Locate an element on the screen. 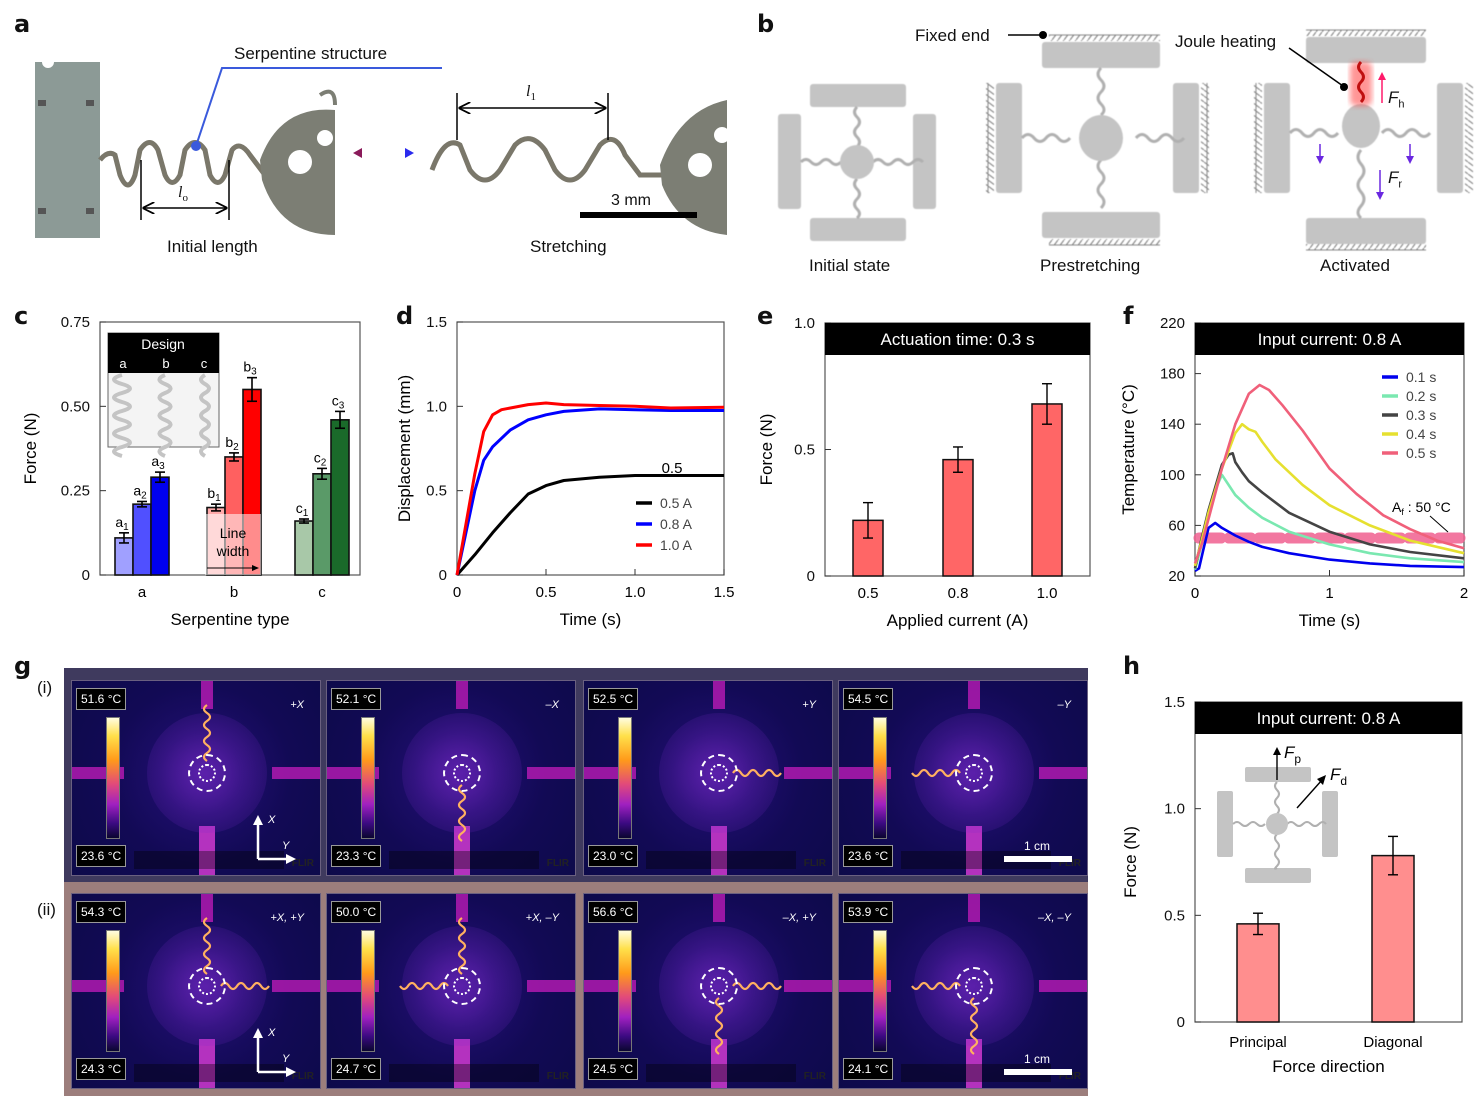  xy-axis-indicator: X Y is located at coordinates (274, 1052).